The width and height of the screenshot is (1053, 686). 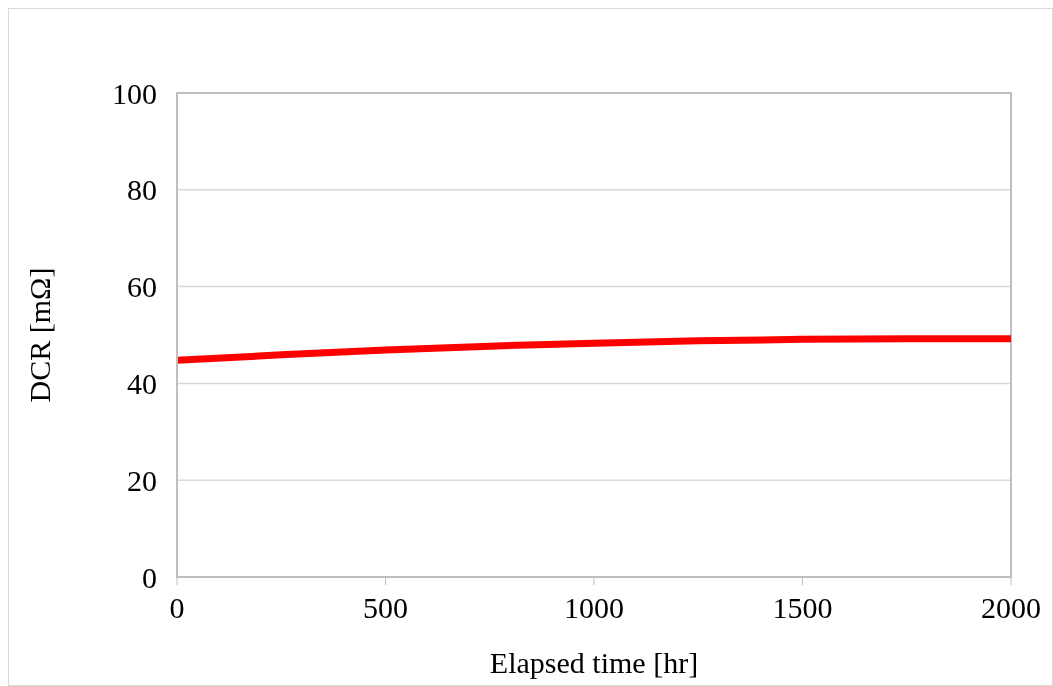 I want to click on y-tick-label: 40, so click(x=142, y=384).